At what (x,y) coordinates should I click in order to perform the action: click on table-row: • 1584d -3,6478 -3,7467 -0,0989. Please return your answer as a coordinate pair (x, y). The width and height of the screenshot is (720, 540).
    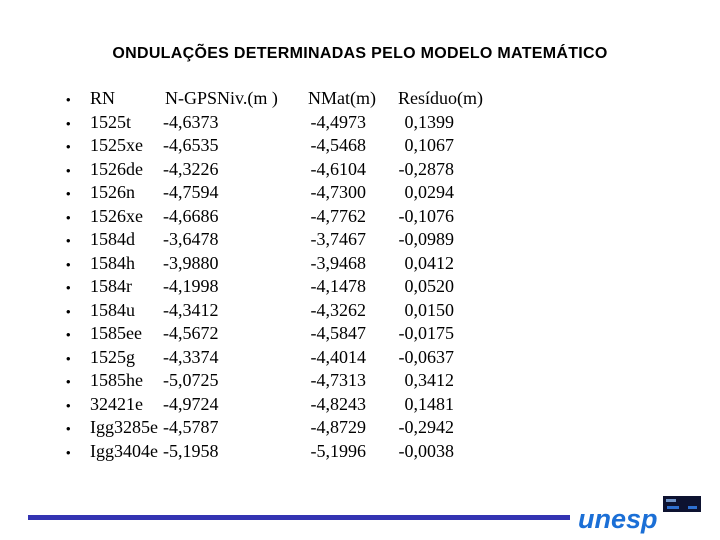
    Looking at the image, I should click on (274, 240).